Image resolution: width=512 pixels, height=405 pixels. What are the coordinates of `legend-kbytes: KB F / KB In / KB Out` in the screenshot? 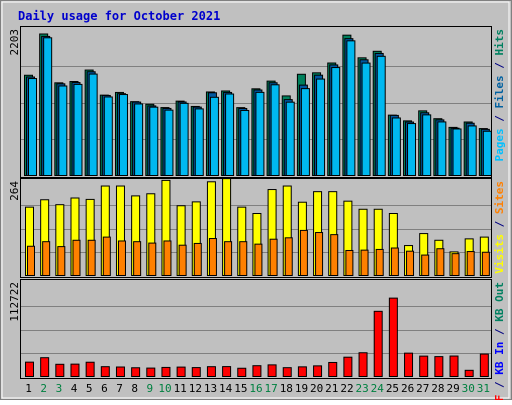 It's located at (499, 341).